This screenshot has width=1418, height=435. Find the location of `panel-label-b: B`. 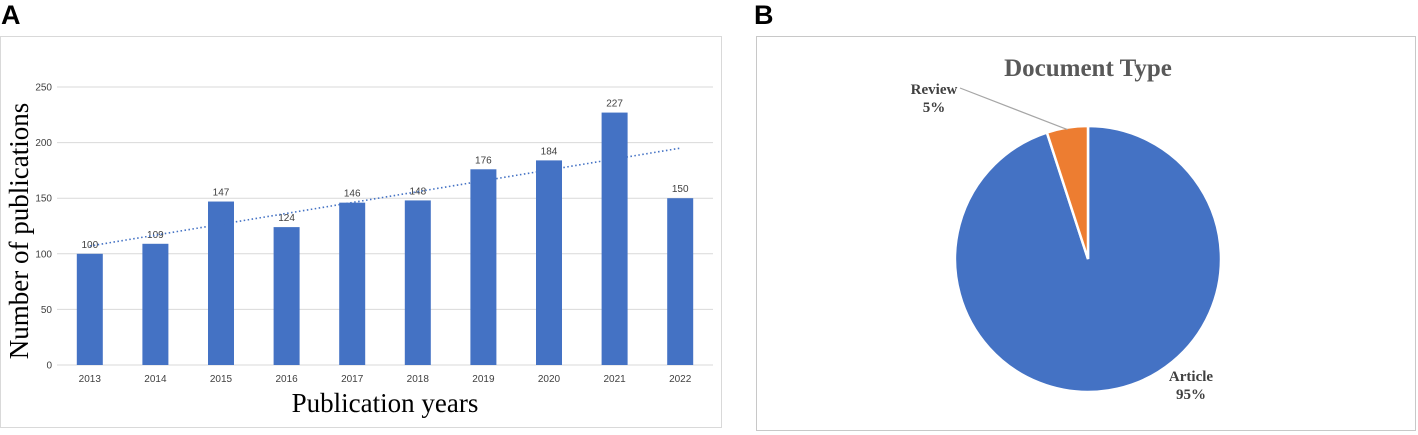

panel-label-b: B is located at coordinates (764, 15).